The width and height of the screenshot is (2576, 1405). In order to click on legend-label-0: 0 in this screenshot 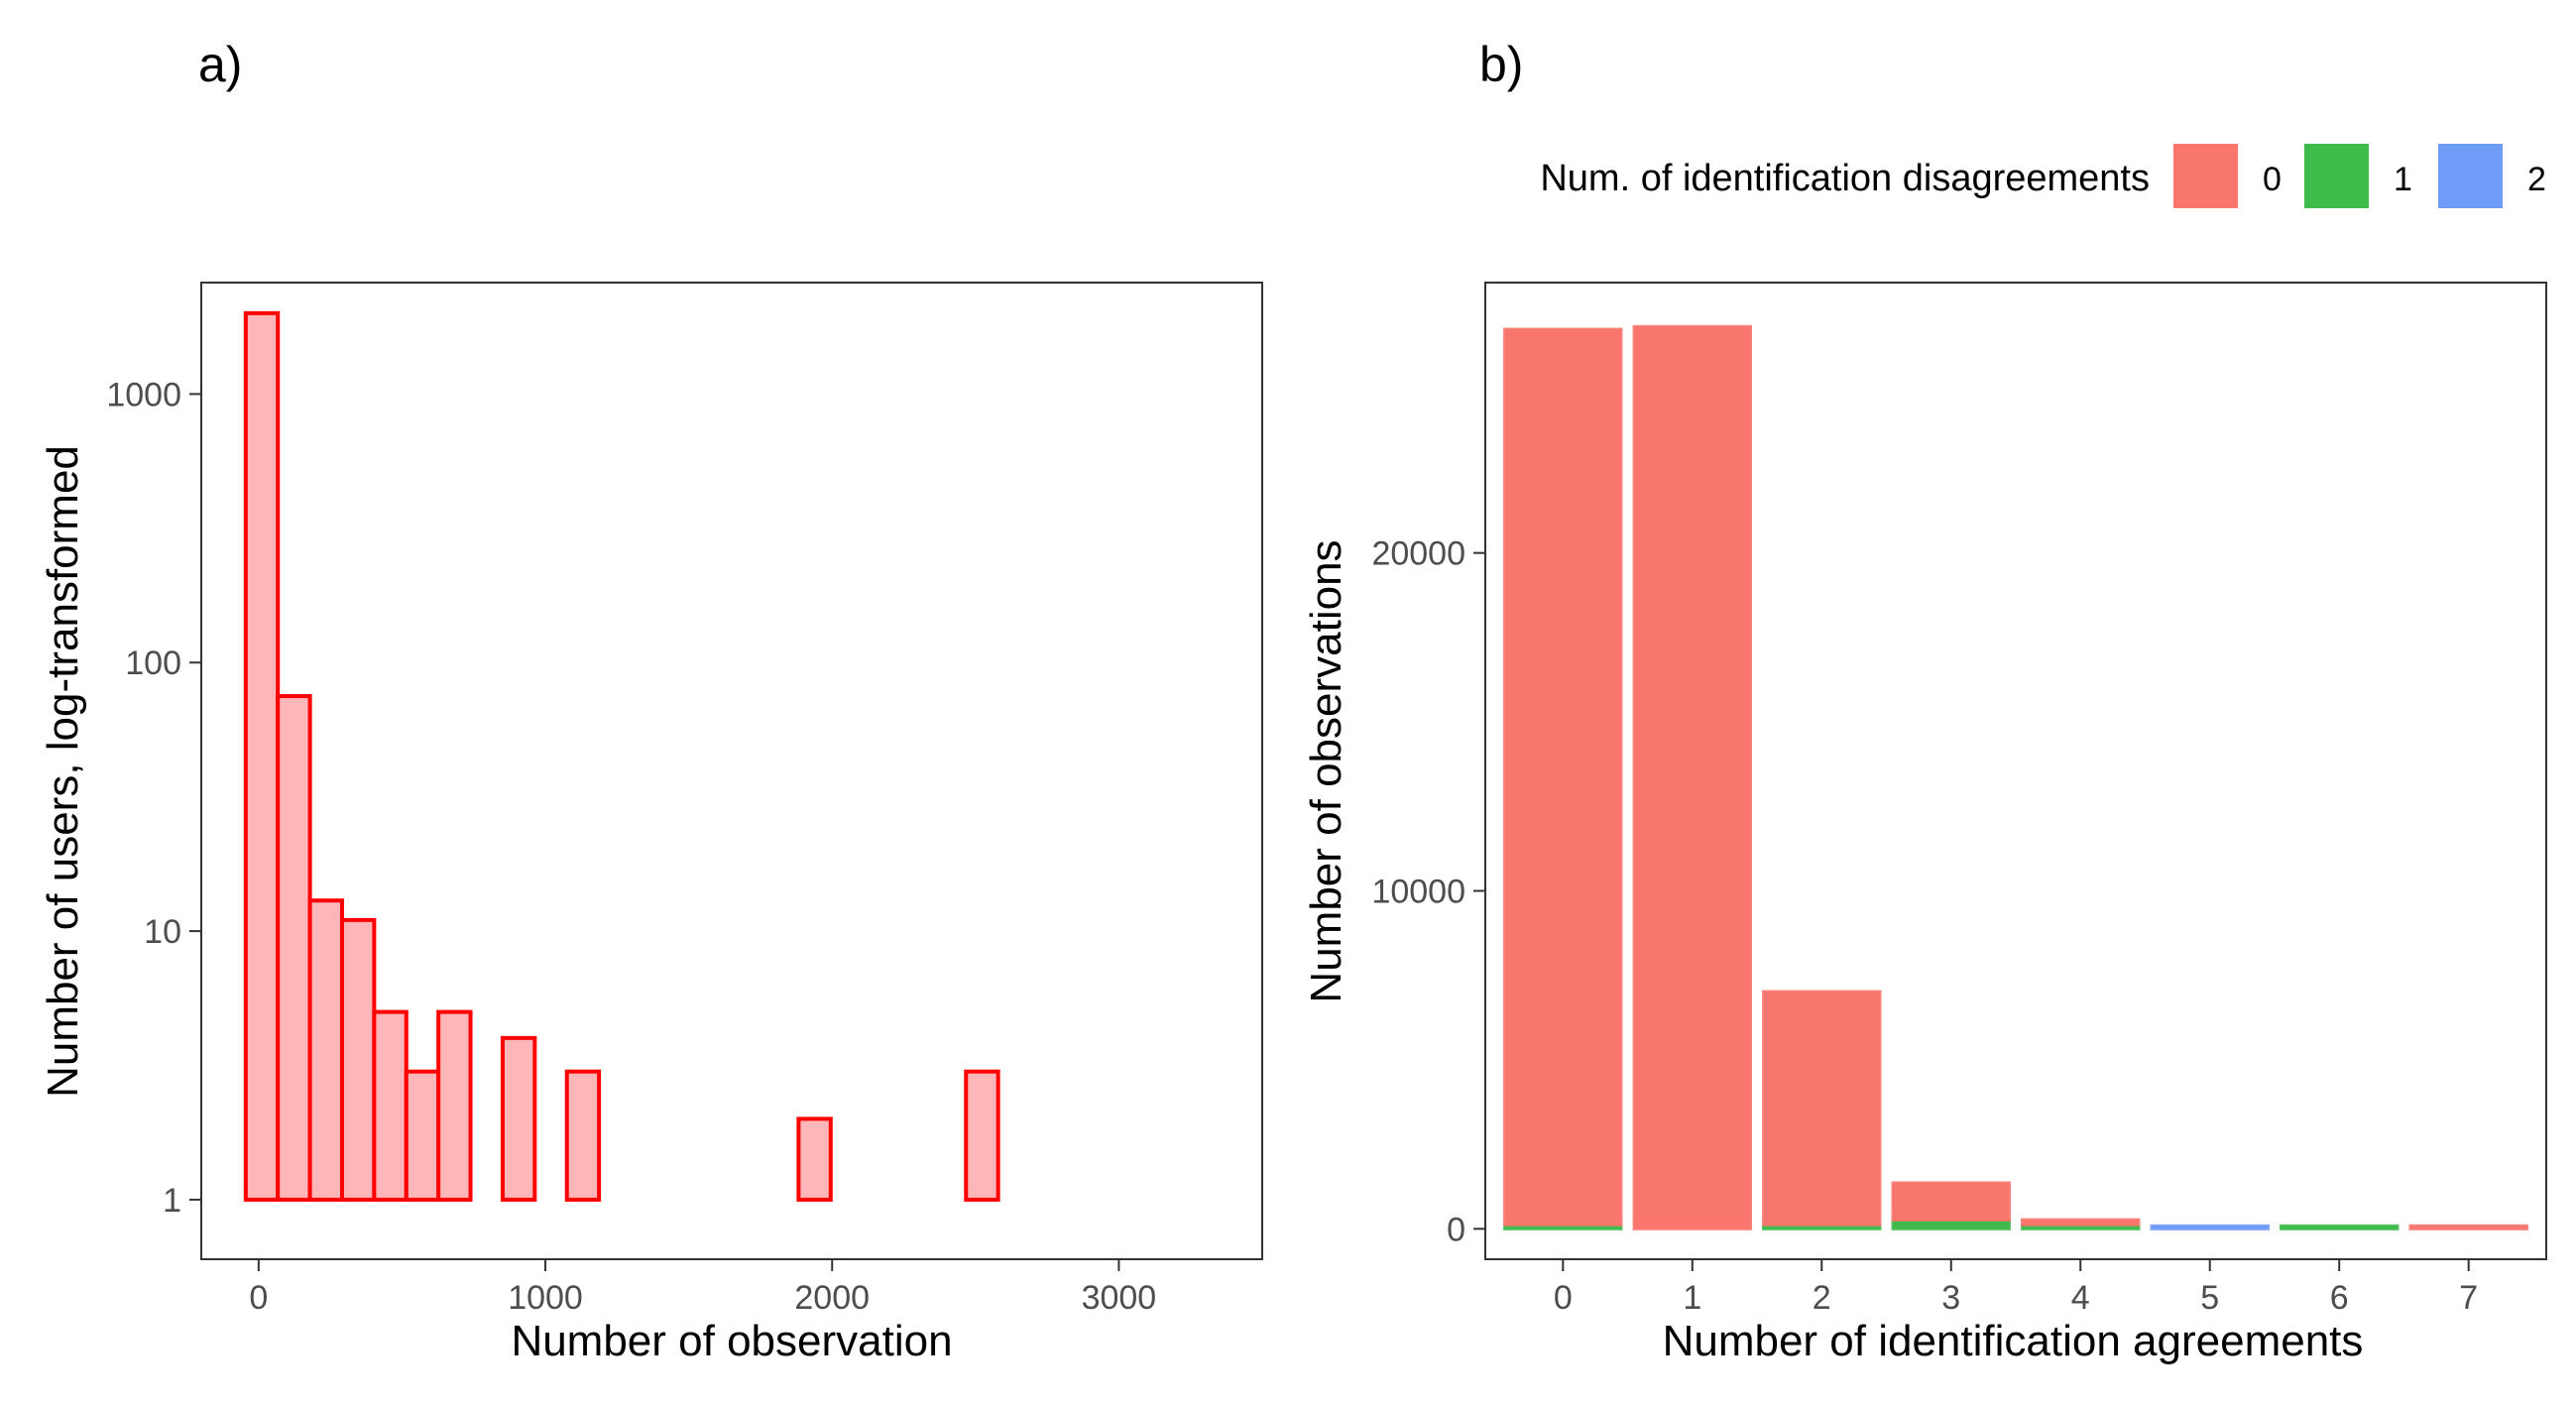, I will do `click(2272, 179)`.